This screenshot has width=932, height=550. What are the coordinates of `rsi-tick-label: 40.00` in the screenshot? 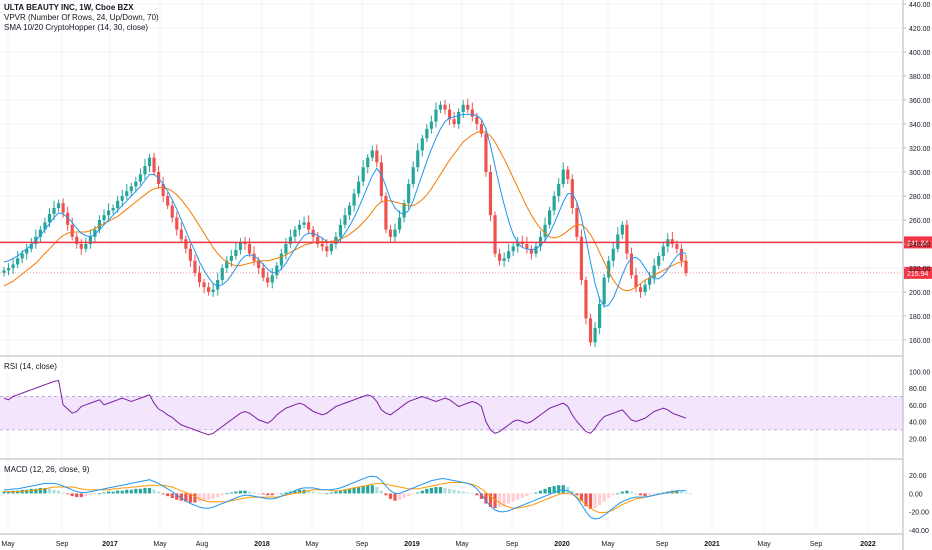 It's located at (918, 423).